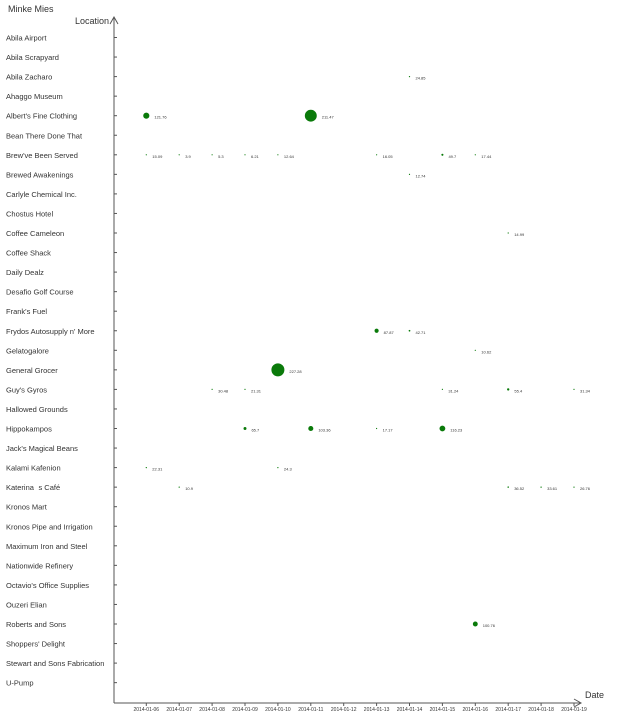  I want to click on data-label: 10.9, so click(189, 488).